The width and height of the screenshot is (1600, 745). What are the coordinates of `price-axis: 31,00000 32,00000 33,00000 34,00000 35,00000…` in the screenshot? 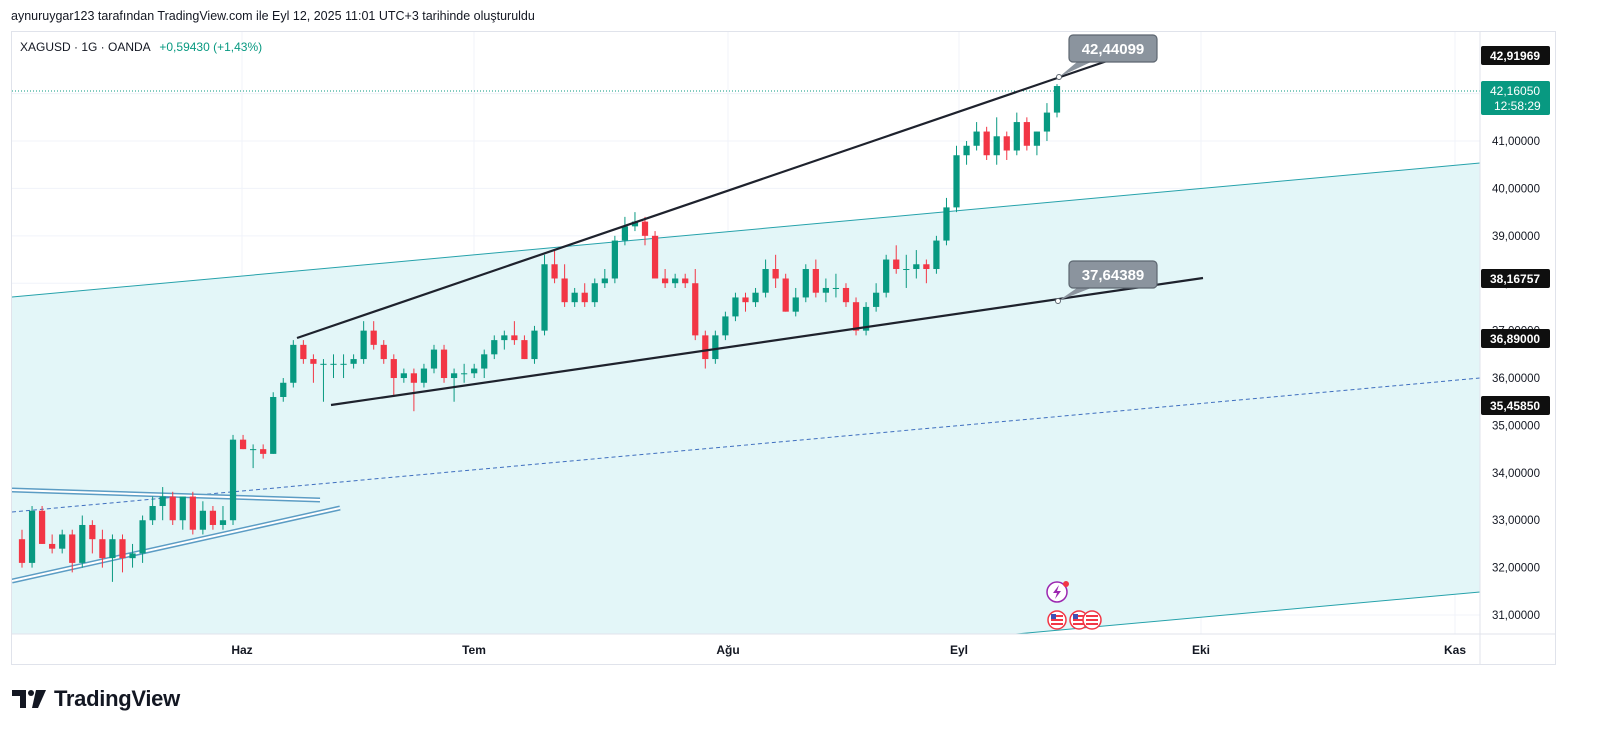 It's located at (1516, 355).